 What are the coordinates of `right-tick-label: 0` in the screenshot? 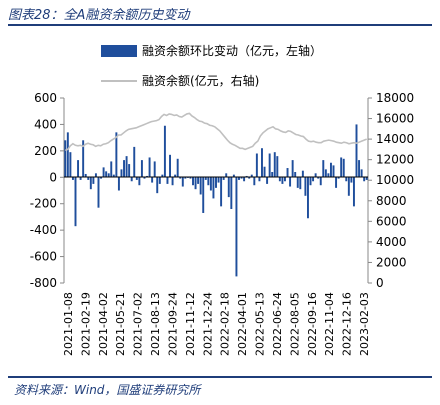 It's located at (380, 283).